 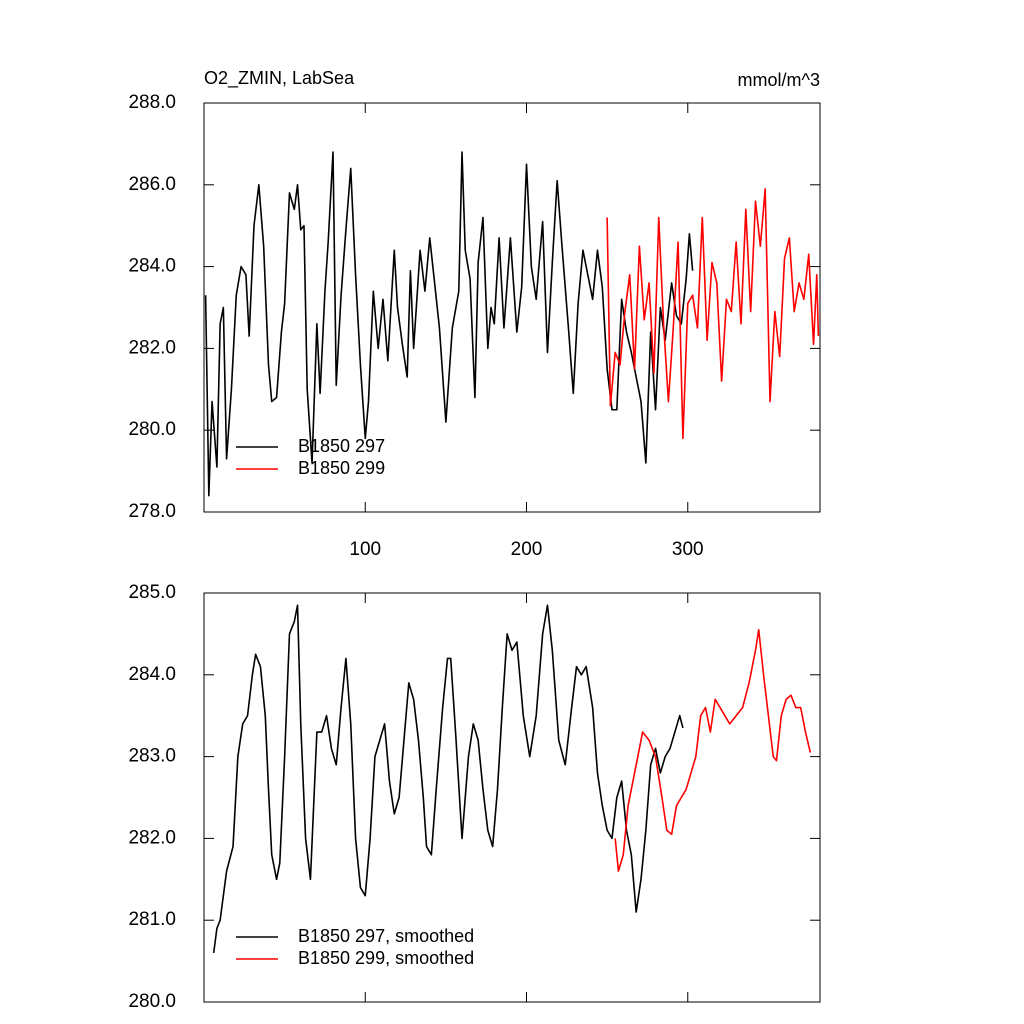 I want to click on x-tick-label: 200, so click(x=527, y=549).